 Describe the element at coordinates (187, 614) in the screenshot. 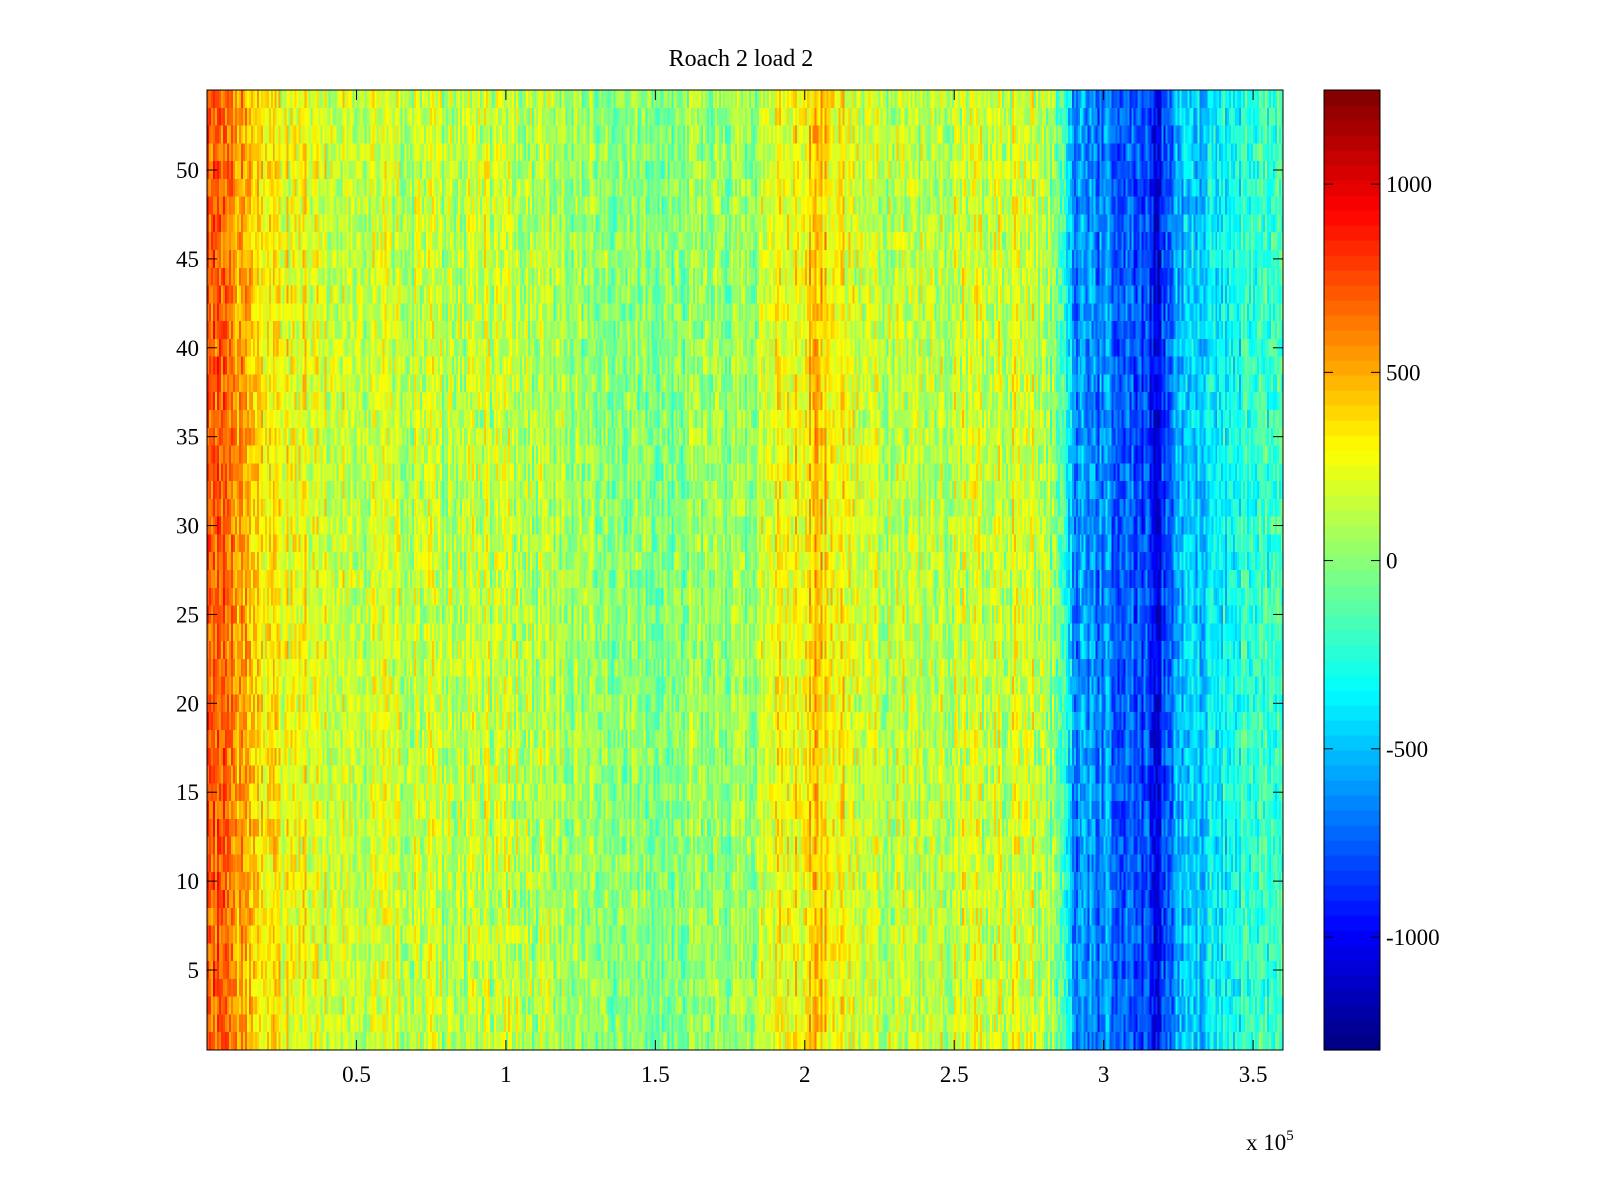

I see `y-tick-label: 25` at that location.